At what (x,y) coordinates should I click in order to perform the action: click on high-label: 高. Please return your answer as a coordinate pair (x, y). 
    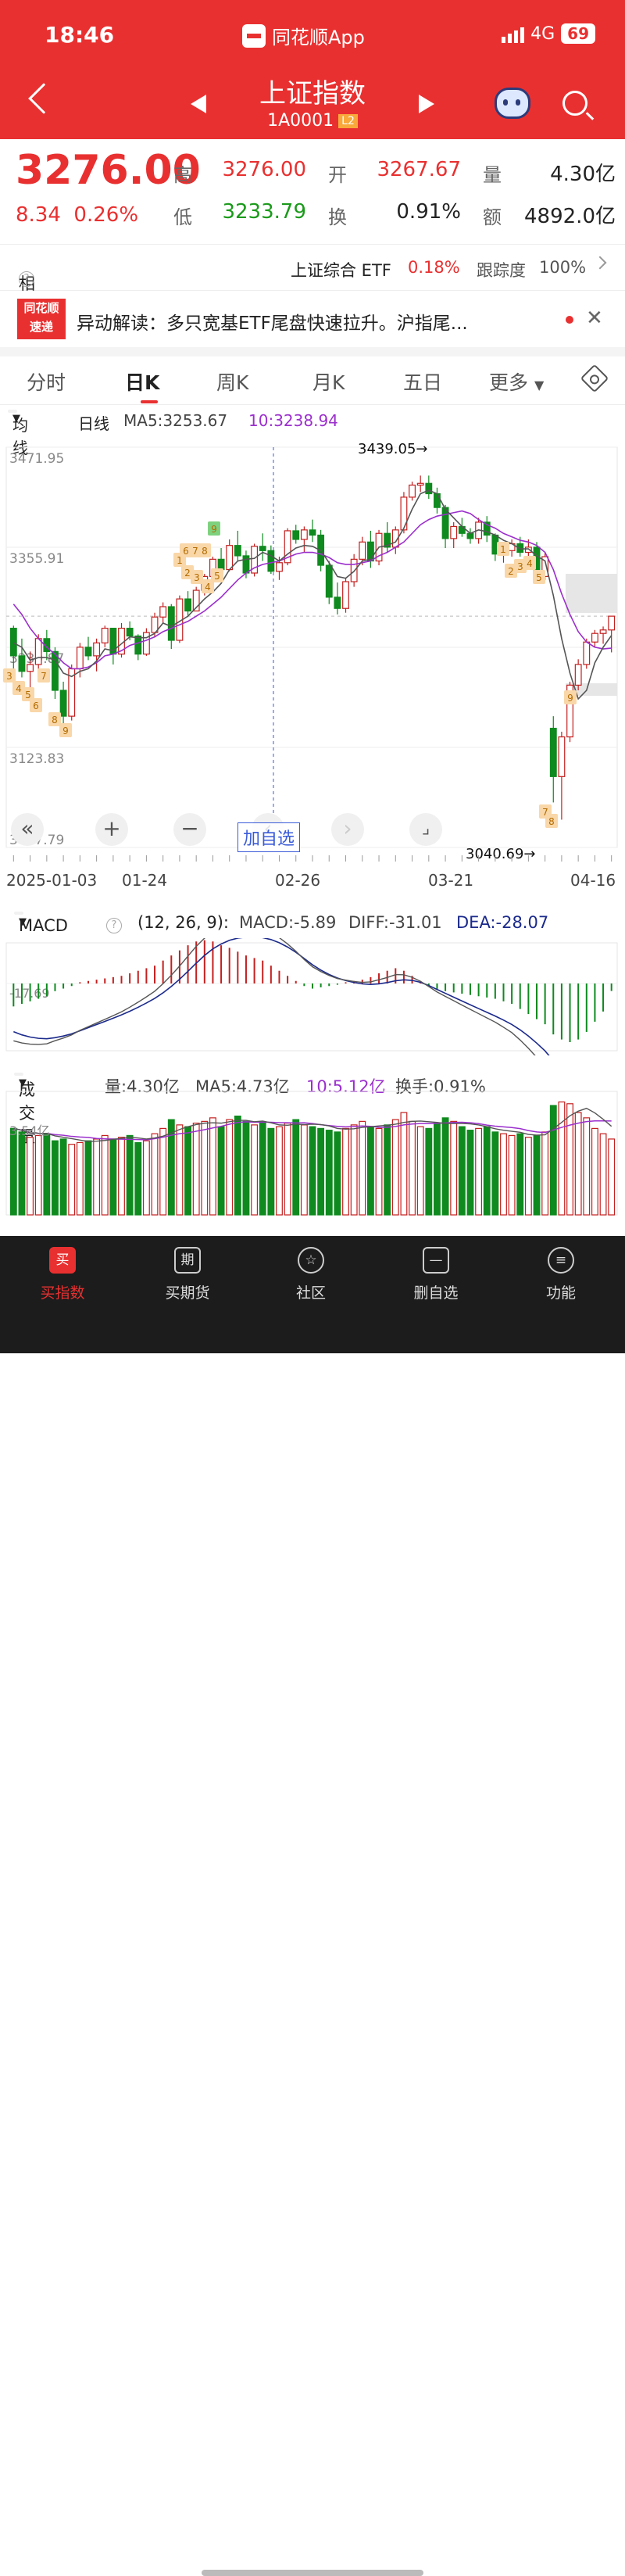
    Looking at the image, I should click on (182, 175).